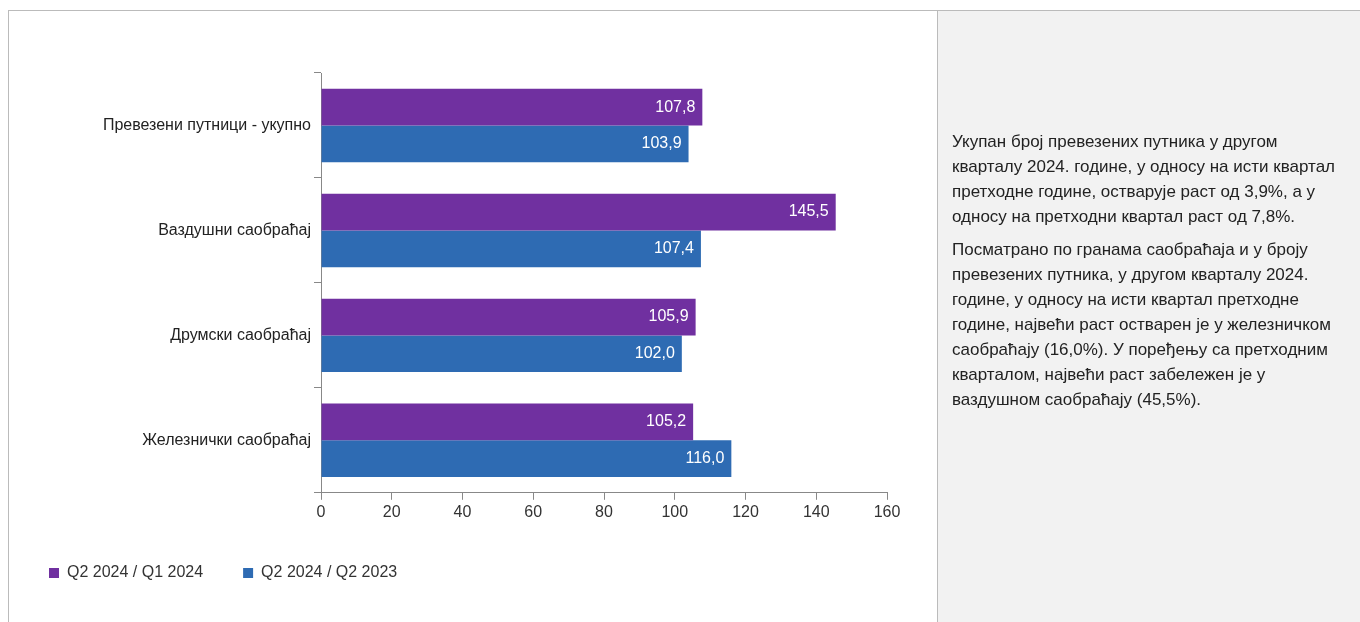 The height and width of the screenshot is (622, 1360). I want to click on x-tick-label: 100, so click(675, 511).